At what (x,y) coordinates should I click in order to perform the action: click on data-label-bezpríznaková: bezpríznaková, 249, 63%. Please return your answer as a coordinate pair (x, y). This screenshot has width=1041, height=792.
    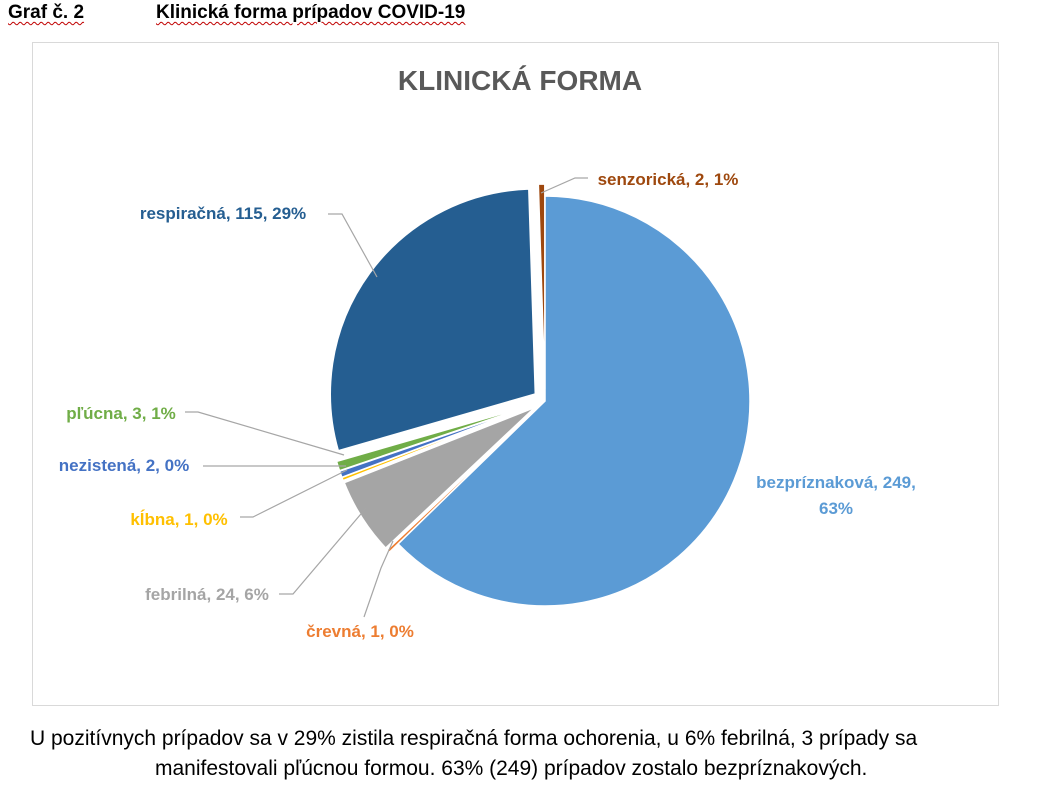
    Looking at the image, I should click on (836, 495).